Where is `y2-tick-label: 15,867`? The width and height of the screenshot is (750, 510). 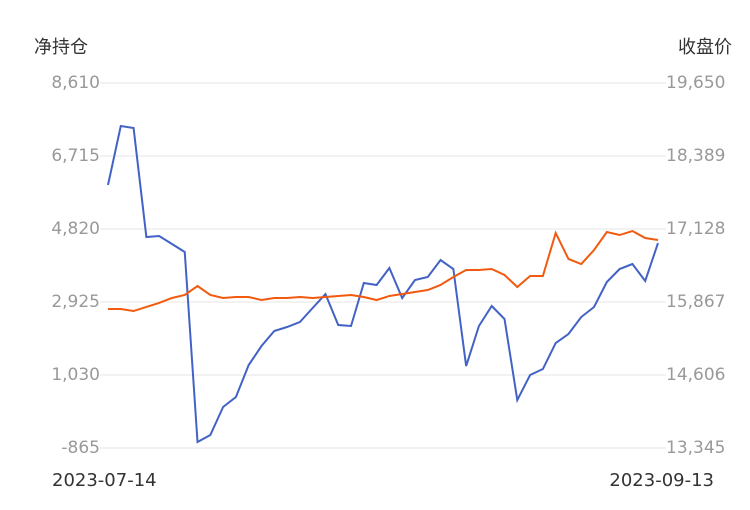
y2-tick-label: 15,867 is located at coordinates (695, 302).